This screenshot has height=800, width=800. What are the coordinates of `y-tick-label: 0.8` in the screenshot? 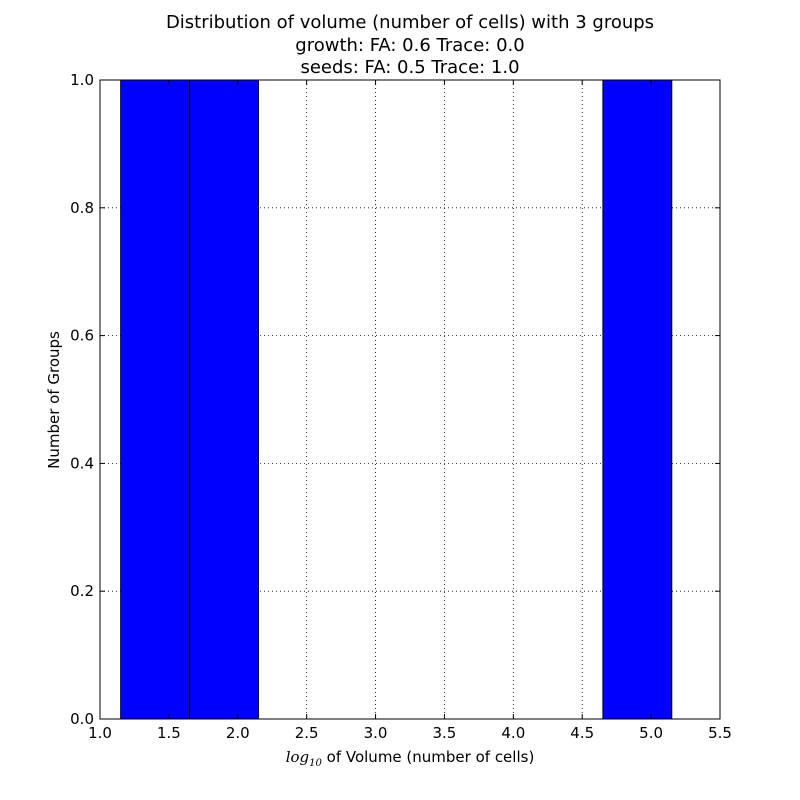 It's located at (82, 208).